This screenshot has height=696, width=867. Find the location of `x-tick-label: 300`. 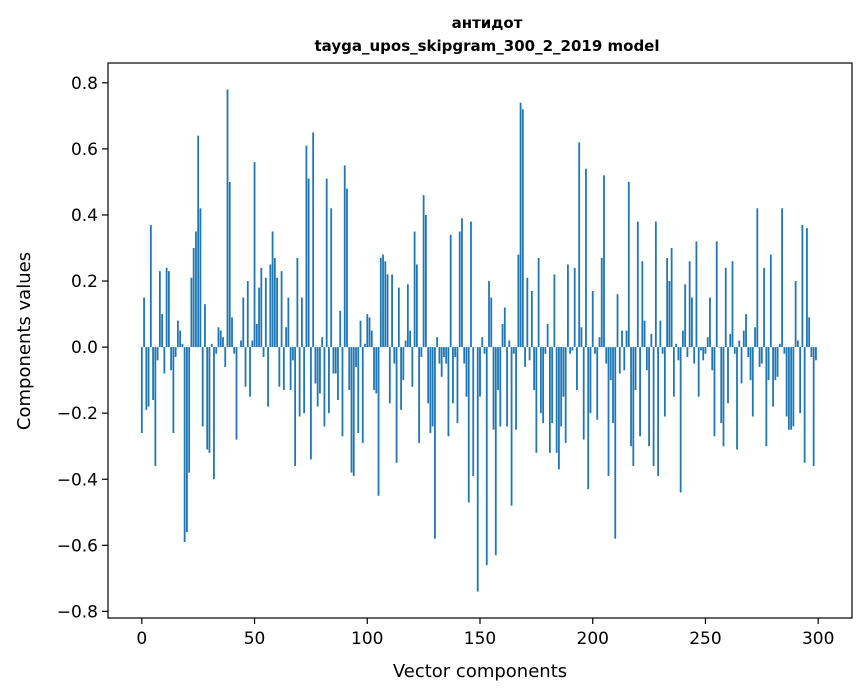

x-tick-label: 300 is located at coordinates (818, 639).